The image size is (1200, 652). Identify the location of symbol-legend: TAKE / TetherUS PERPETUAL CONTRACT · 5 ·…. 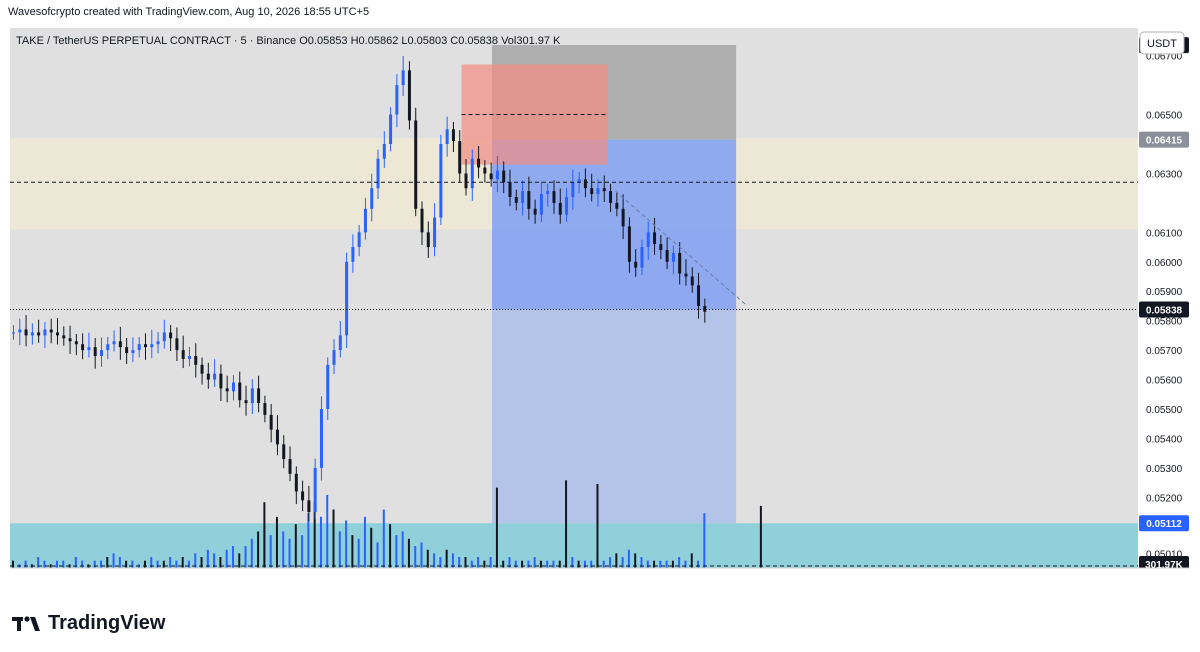
(288, 41).